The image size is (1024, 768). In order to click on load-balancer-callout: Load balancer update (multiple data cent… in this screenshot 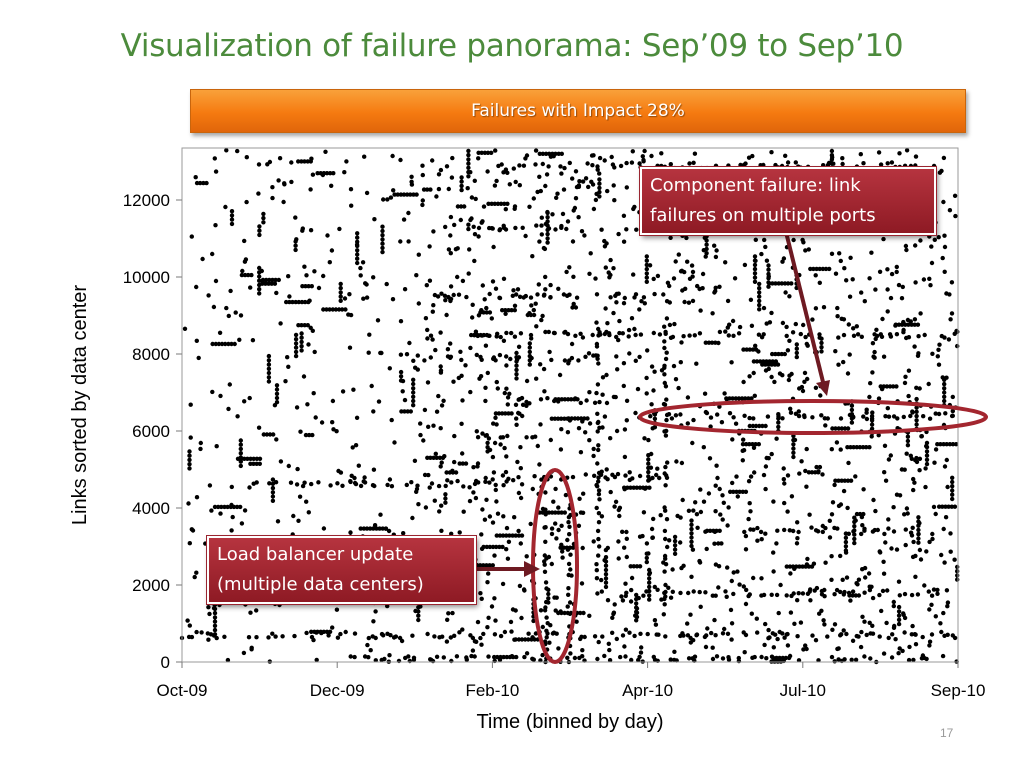, I will do `click(341, 570)`.